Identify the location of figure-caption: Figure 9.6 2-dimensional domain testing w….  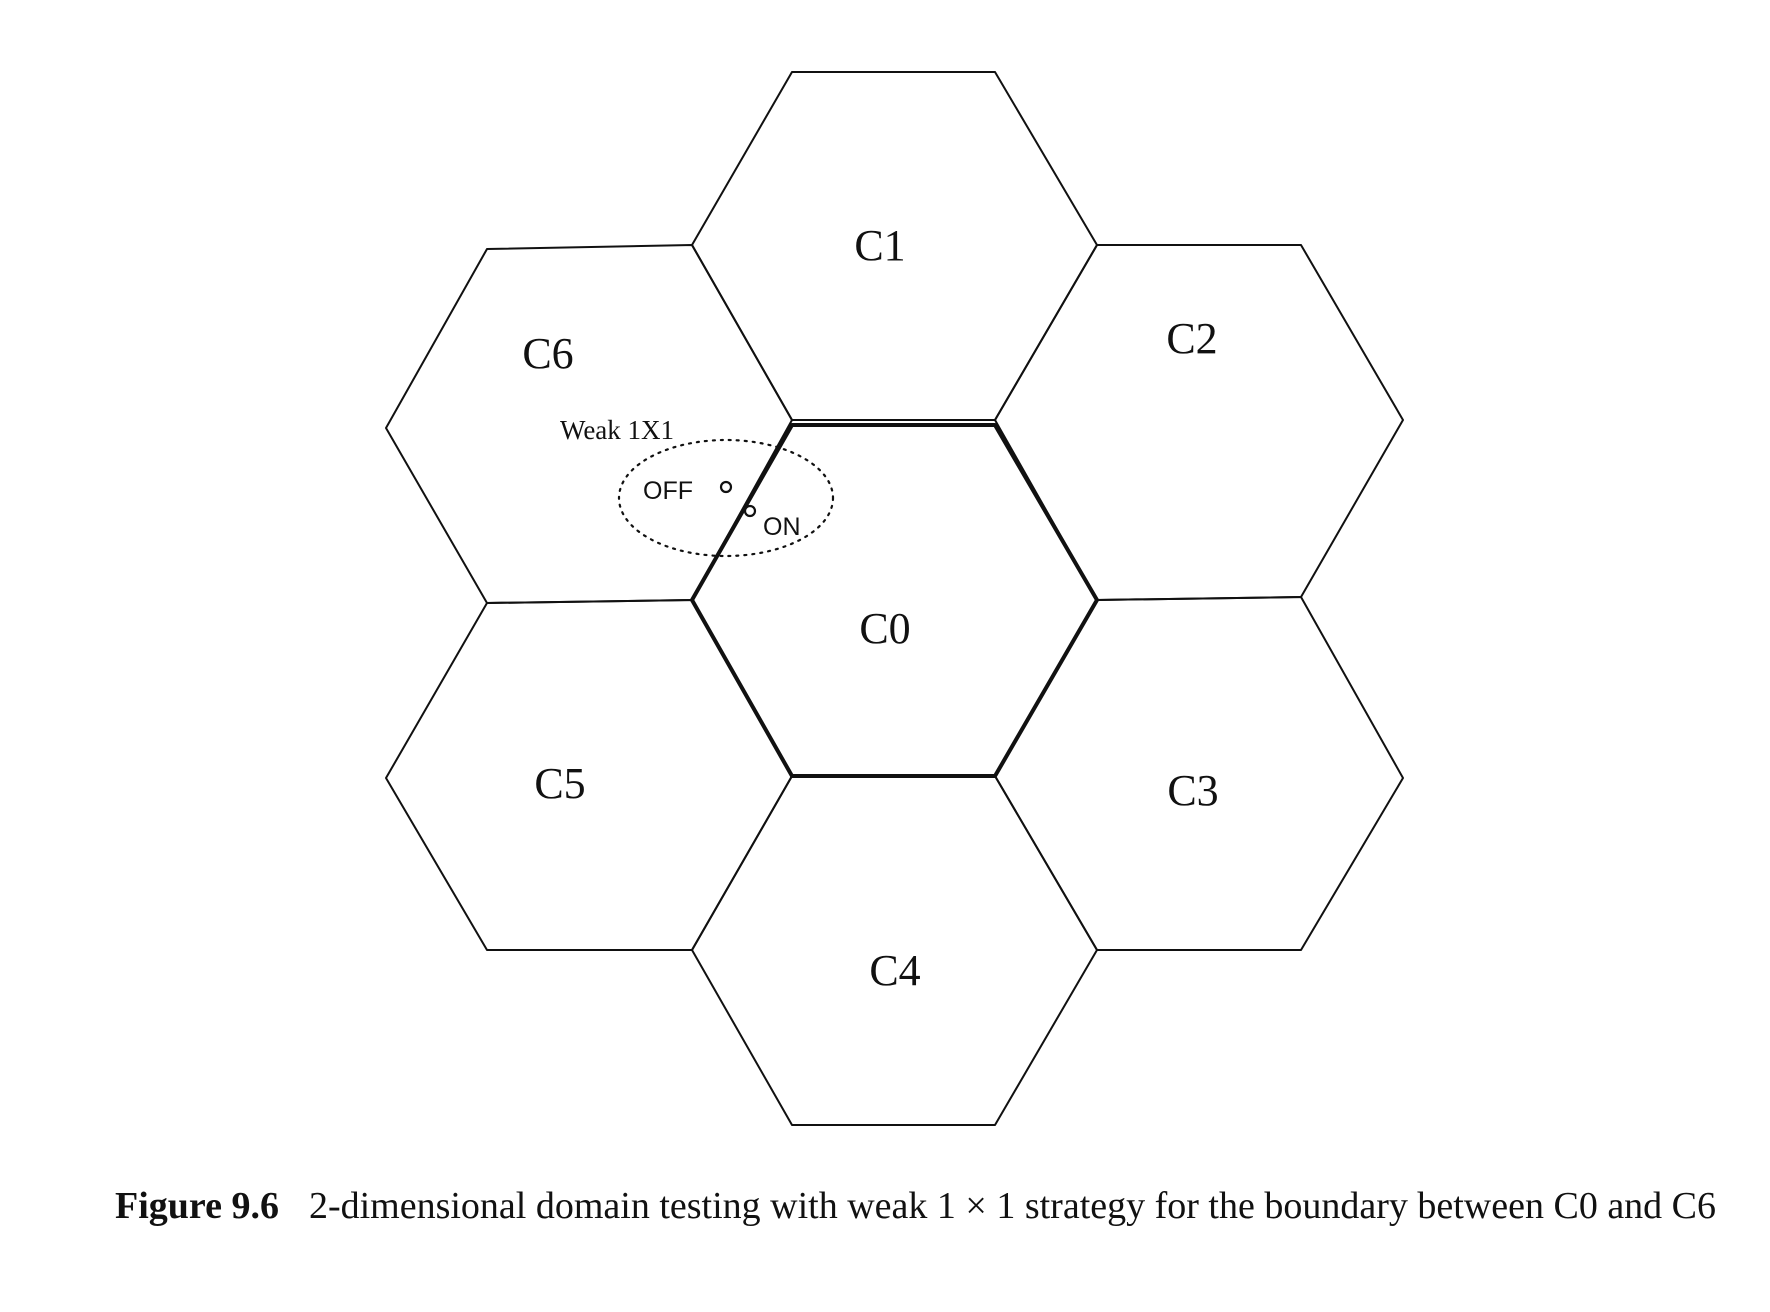
(920, 1206).